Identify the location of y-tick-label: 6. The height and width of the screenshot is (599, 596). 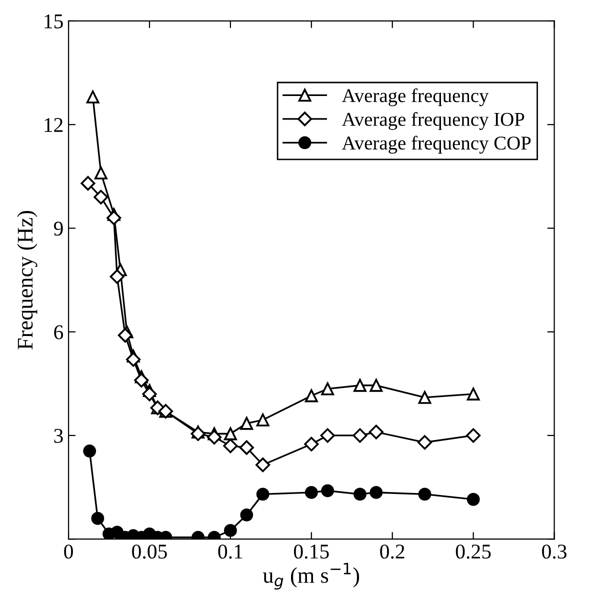
(59, 332).